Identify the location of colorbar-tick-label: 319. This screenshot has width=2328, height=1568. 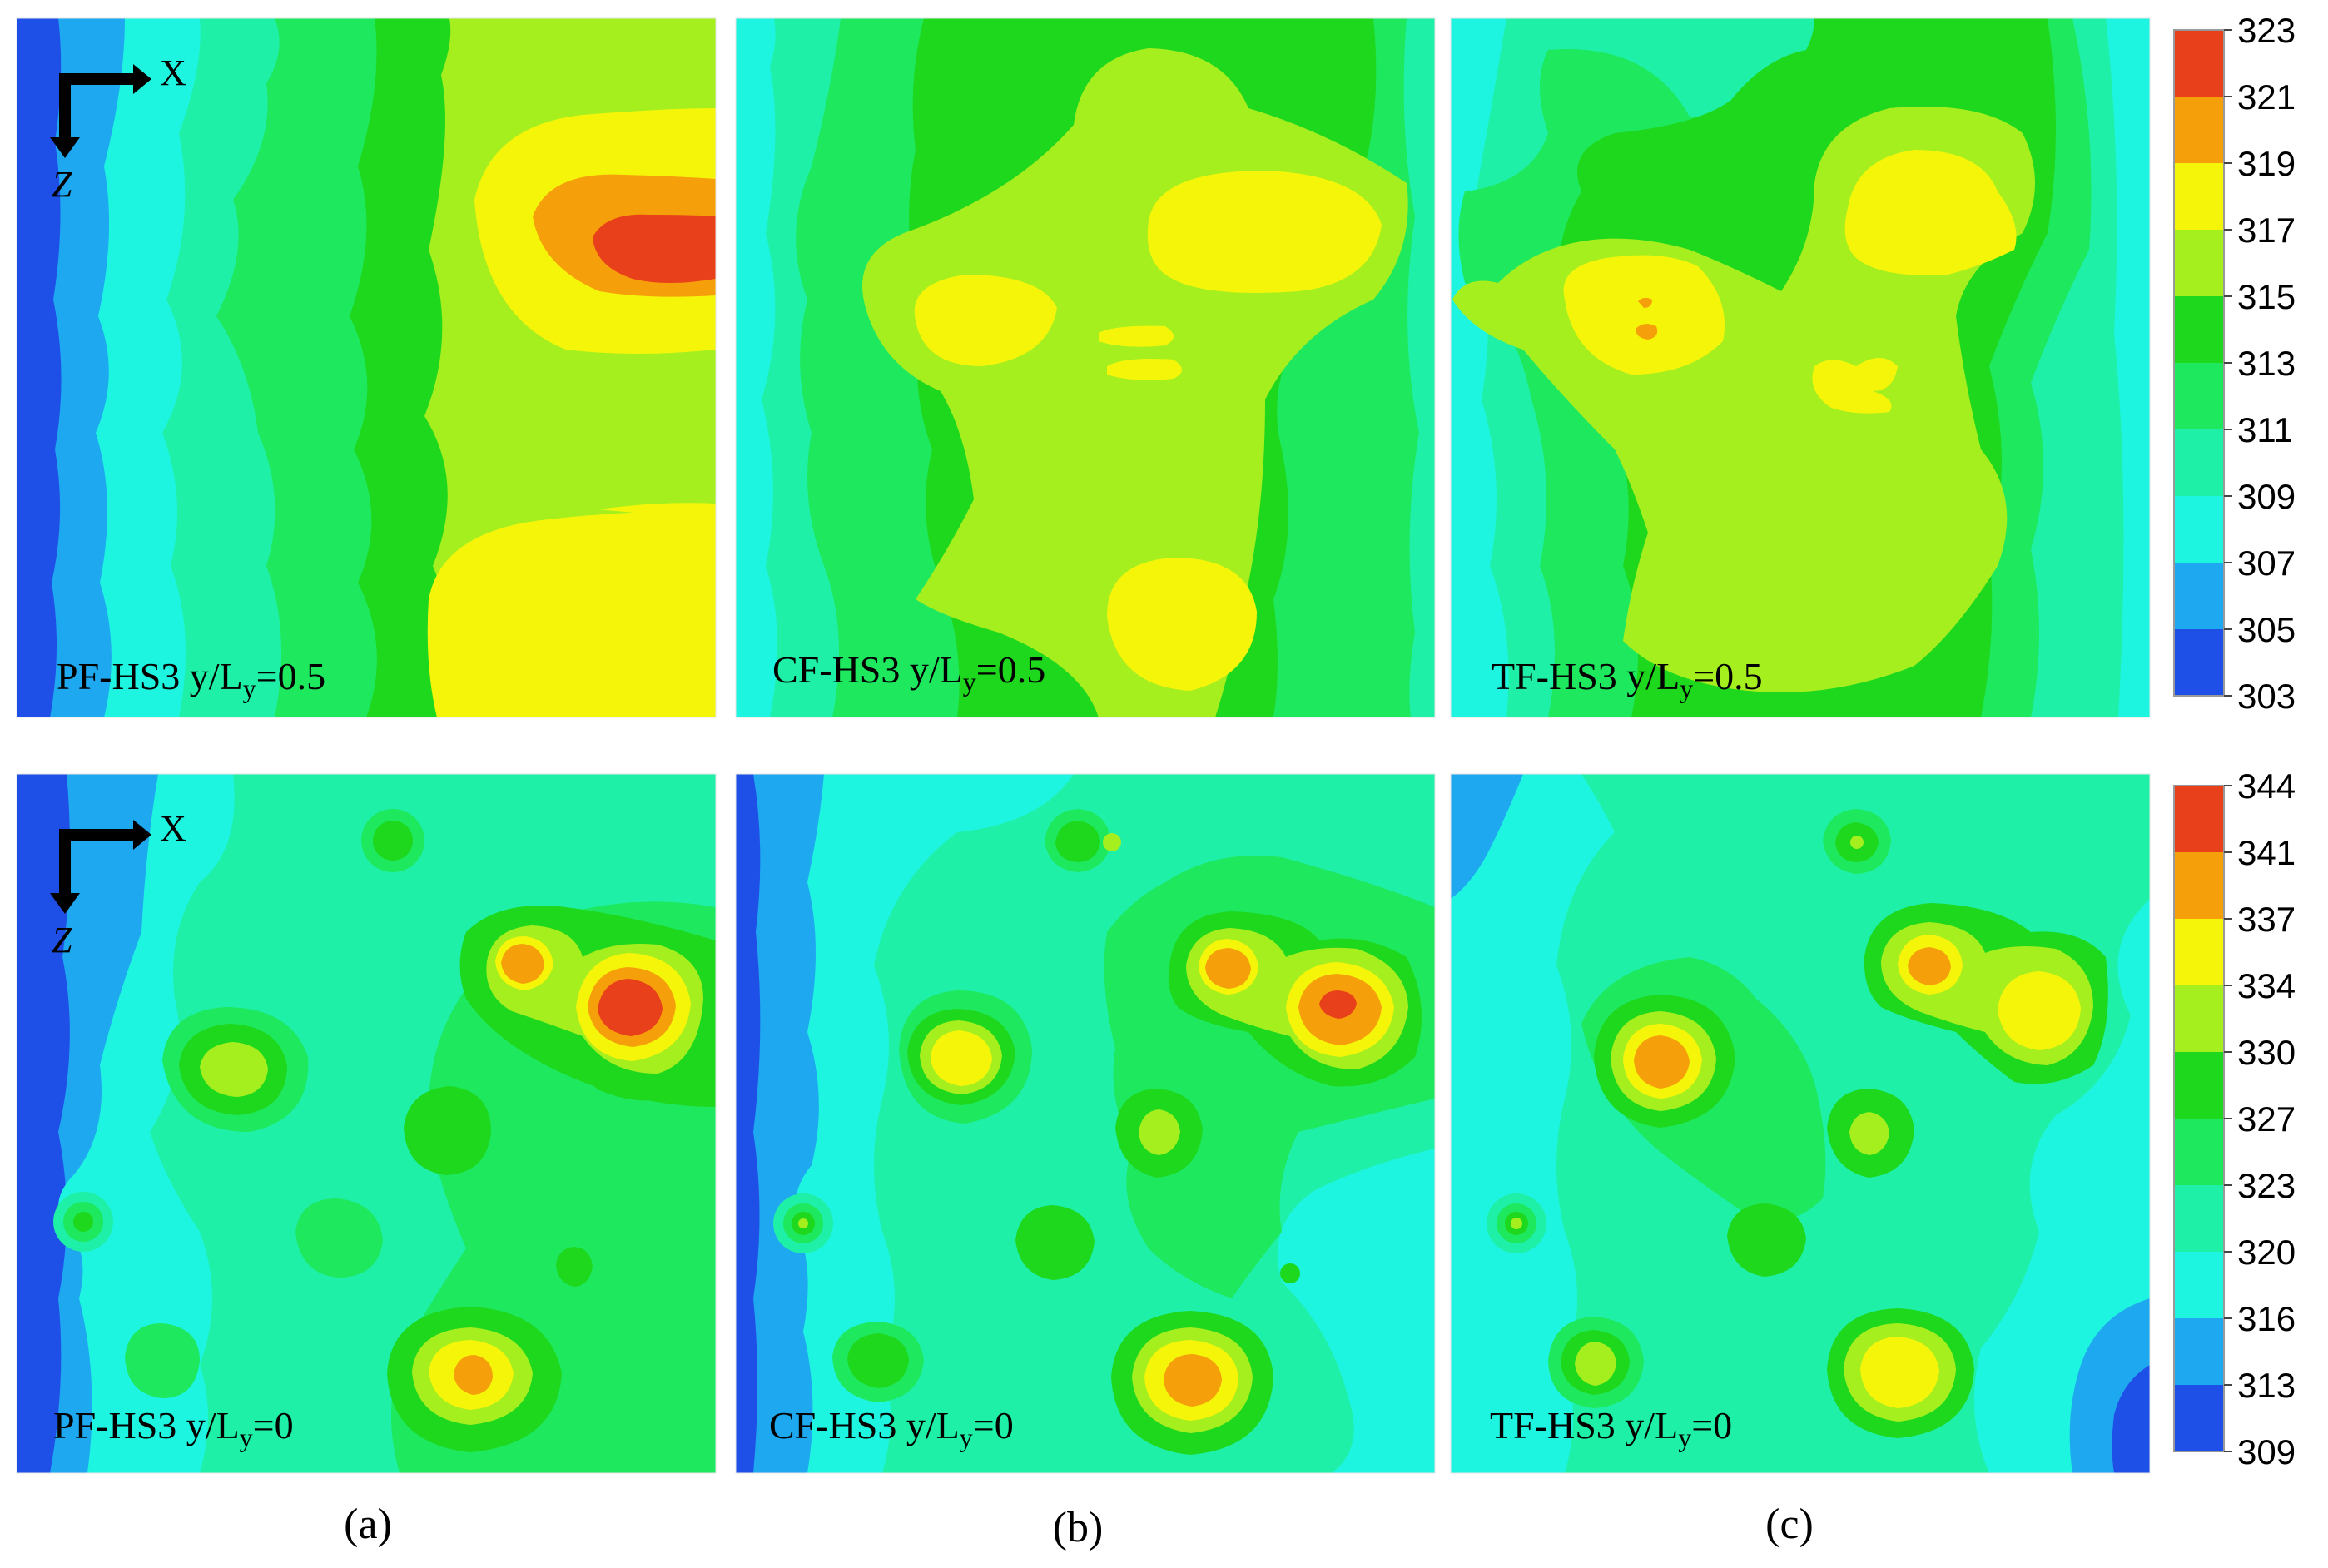
(2266, 163).